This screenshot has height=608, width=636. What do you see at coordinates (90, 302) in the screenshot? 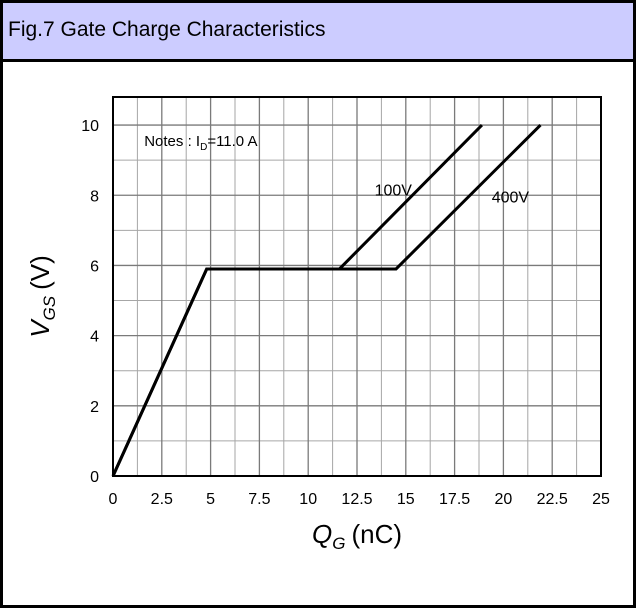
I see `y-tick-labels: 0 2 4 6 8 10` at bounding box center [90, 302].